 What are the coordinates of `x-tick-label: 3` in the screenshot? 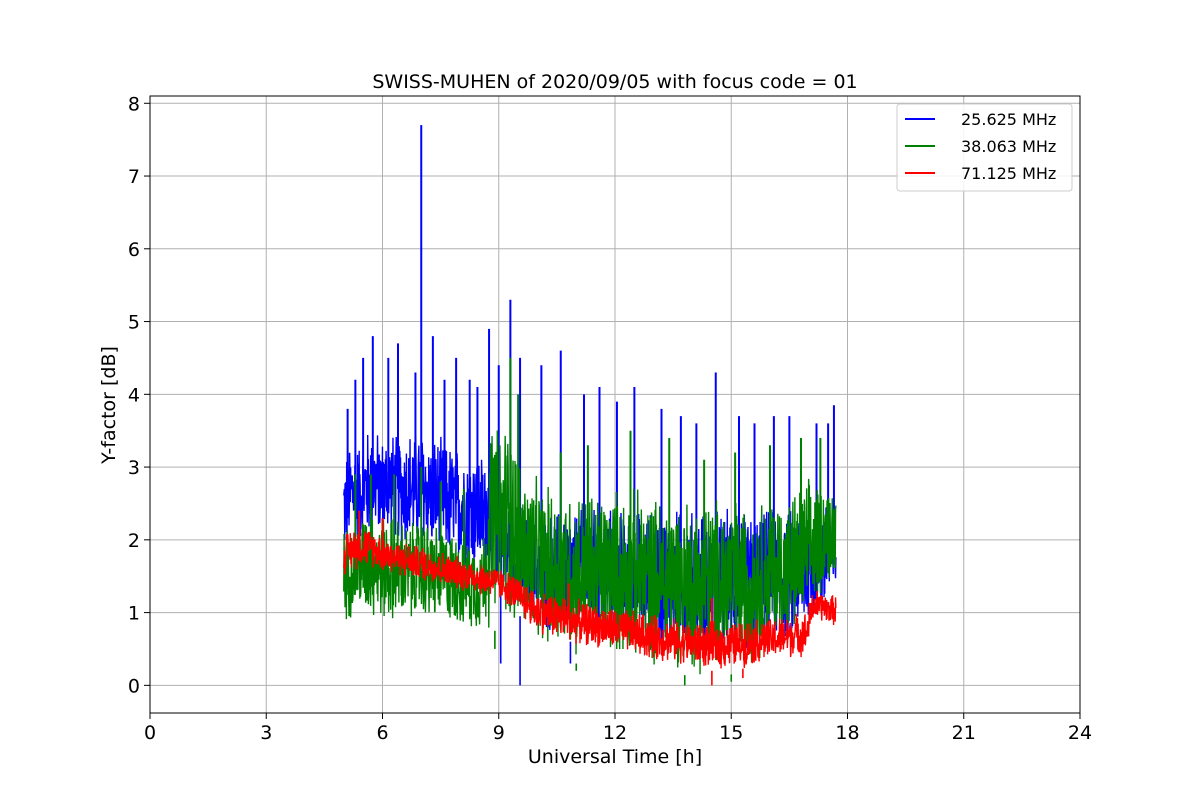 It's located at (266, 733).